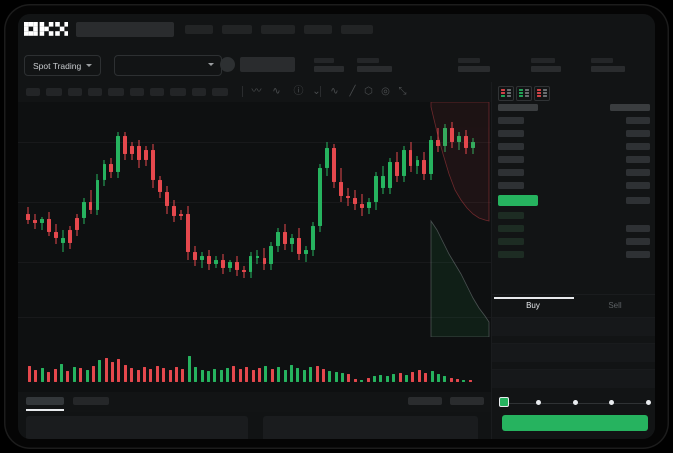 The image size is (673, 453). What do you see at coordinates (91, 401) in the screenshot?
I see `tab-order-history` at bounding box center [91, 401].